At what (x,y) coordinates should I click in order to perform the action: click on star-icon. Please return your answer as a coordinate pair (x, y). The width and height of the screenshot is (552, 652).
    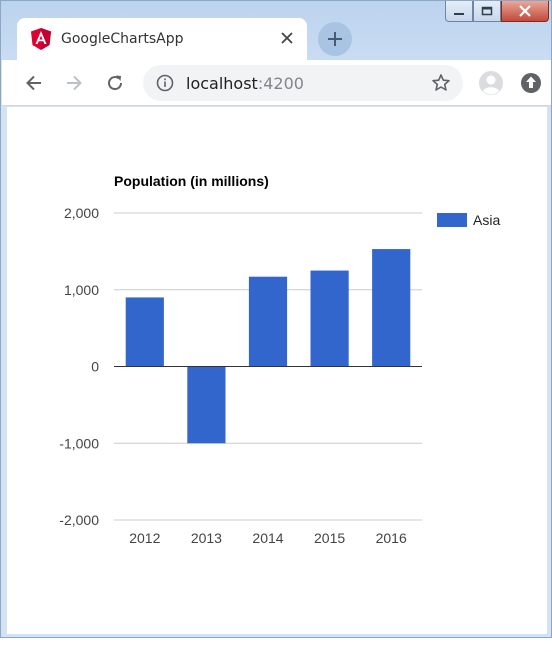
    Looking at the image, I should click on (441, 83).